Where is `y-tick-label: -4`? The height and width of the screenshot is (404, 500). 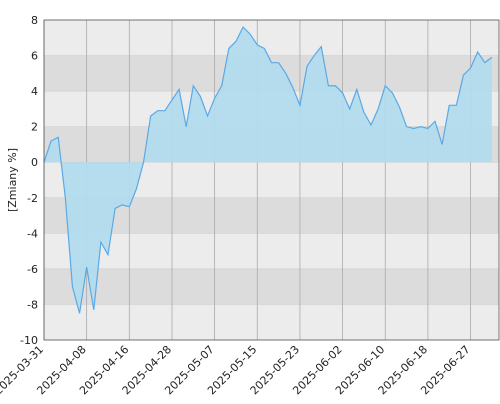
y-tick-label: -4 is located at coordinates (32, 233).